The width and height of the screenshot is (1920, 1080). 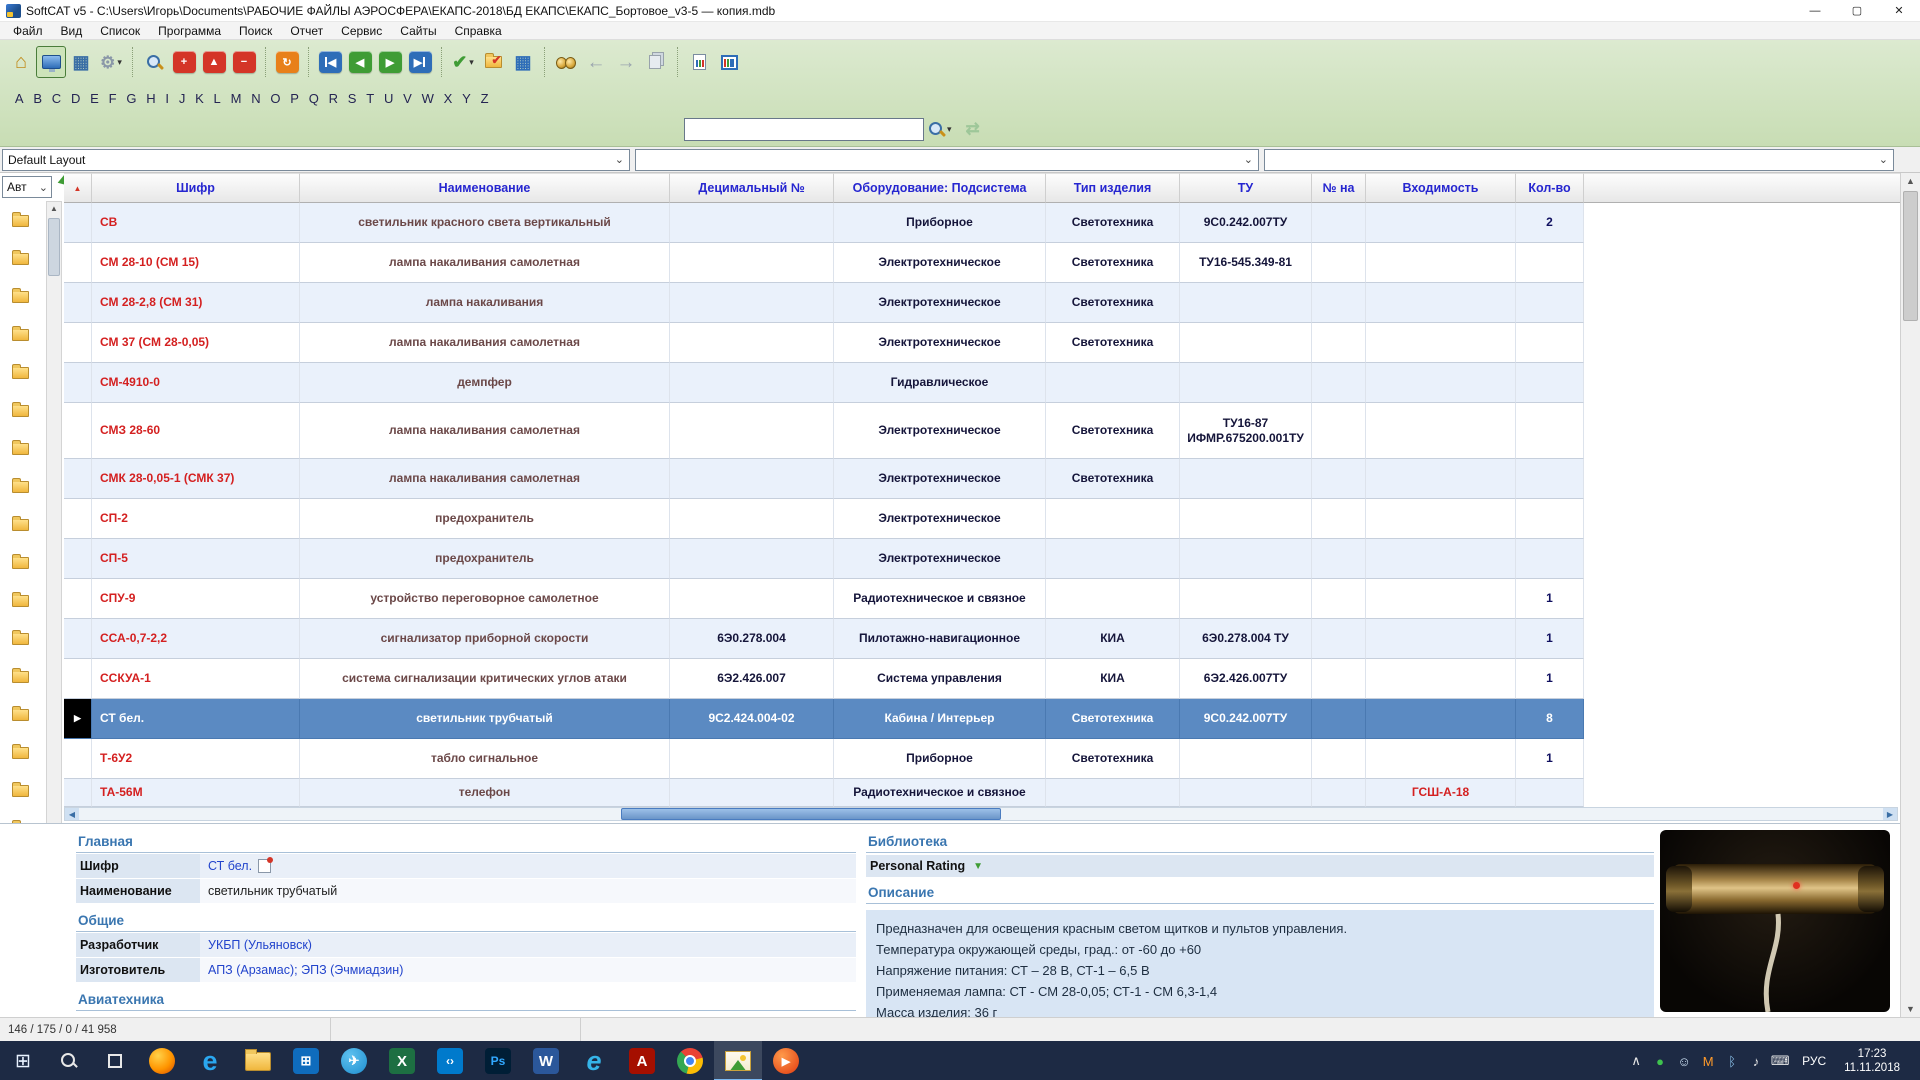 I want to click on layout-combo: Default Layout ⌄, so click(x=316, y=159).